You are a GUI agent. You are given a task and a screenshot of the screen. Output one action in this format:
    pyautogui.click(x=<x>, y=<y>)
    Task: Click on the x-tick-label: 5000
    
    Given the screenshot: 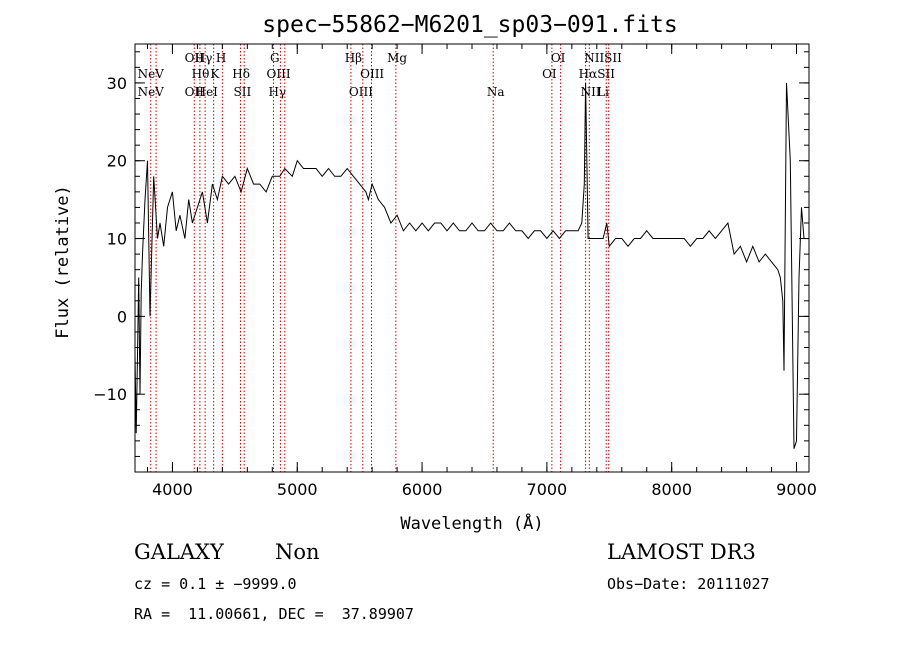 What is the action you would take?
    pyautogui.click(x=297, y=489)
    